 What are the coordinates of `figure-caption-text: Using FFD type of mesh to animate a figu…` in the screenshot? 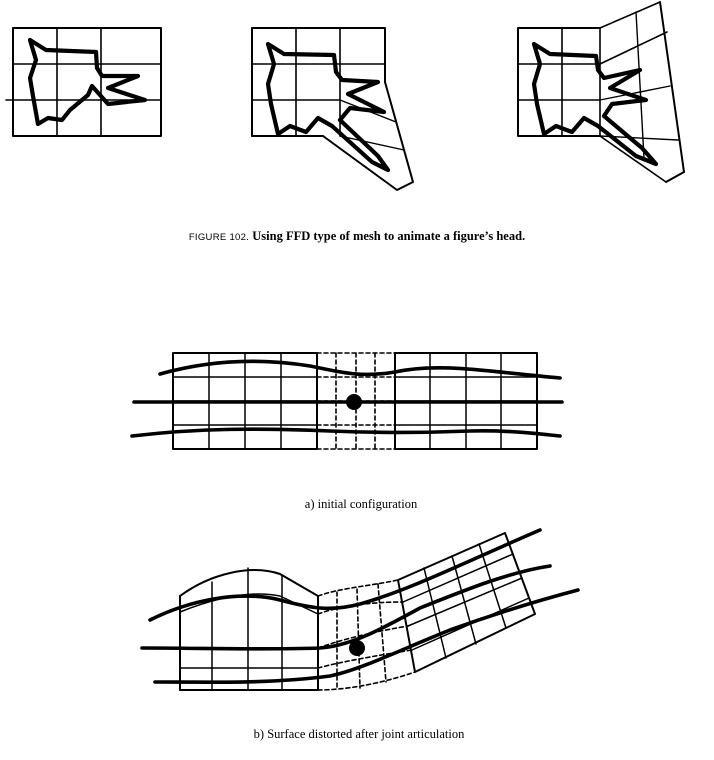 It's located at (389, 236).